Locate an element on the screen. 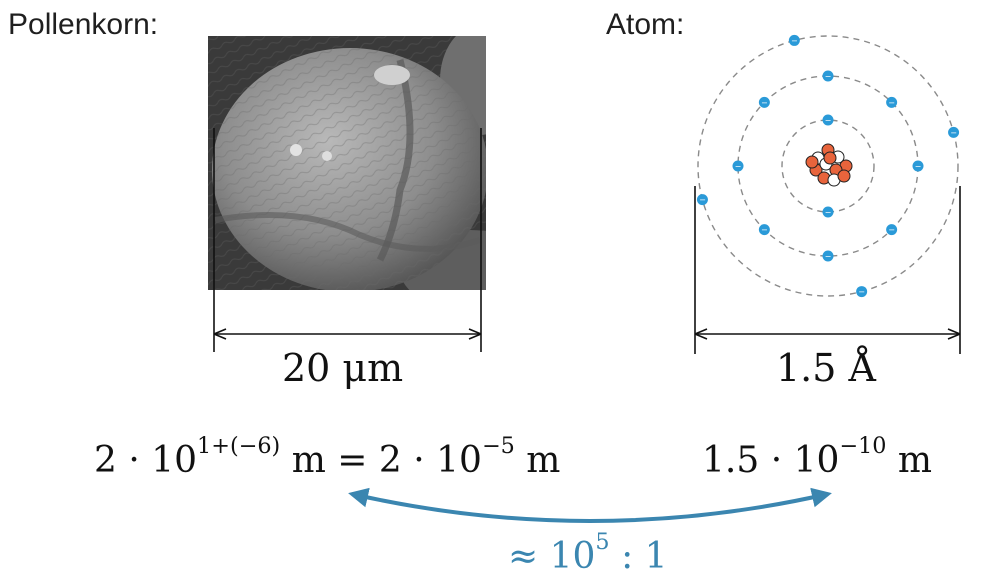 Image resolution: width=1000 pixels, height=586 pixels. atom-expr-exp: −10 is located at coordinates (863, 446).